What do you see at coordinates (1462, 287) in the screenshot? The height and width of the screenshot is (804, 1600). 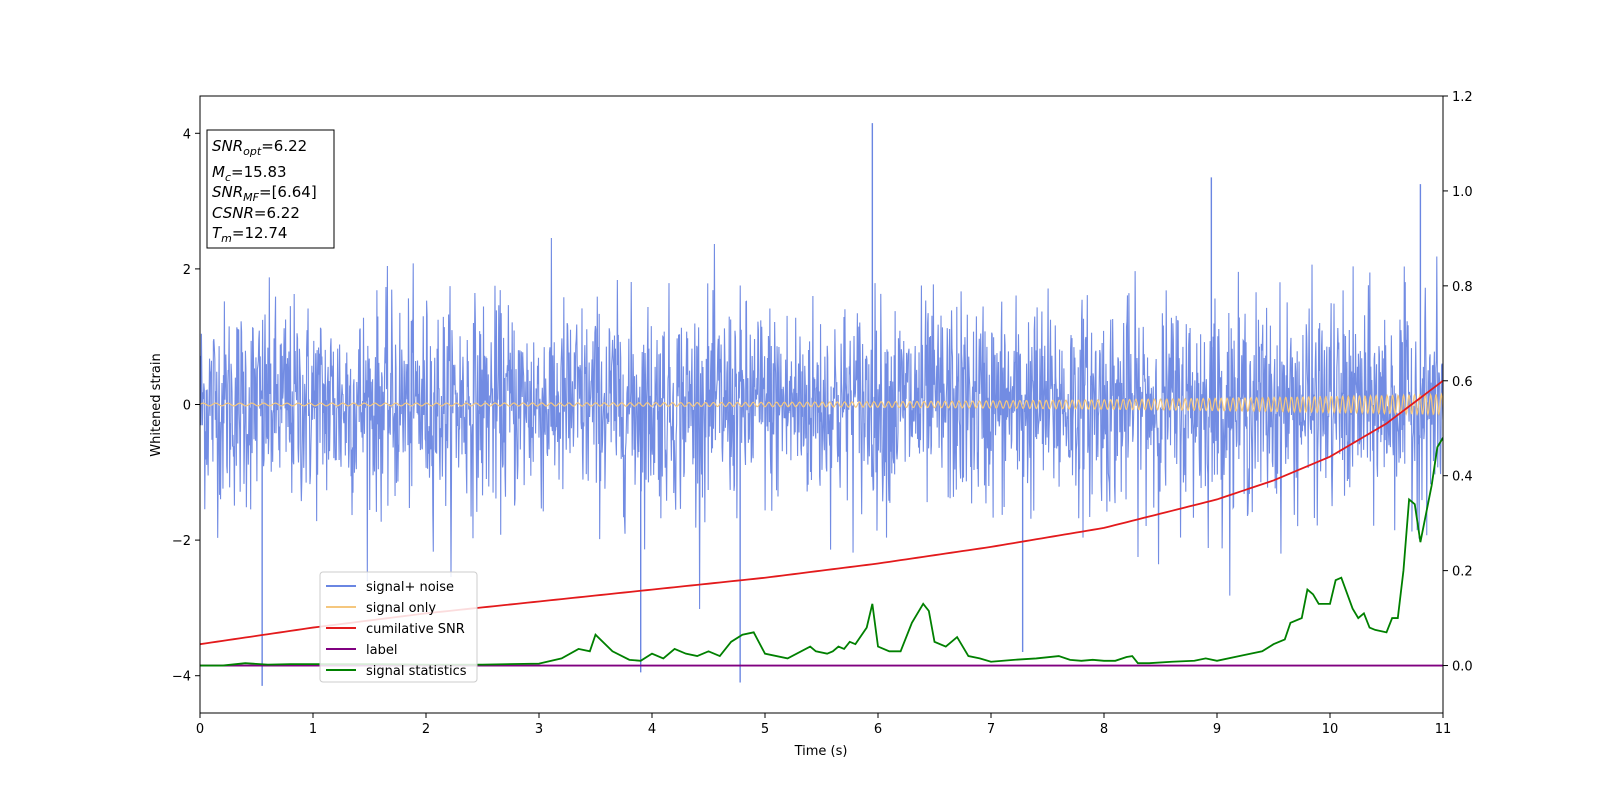 I see `right-y-tick-label: 0.8` at bounding box center [1462, 287].